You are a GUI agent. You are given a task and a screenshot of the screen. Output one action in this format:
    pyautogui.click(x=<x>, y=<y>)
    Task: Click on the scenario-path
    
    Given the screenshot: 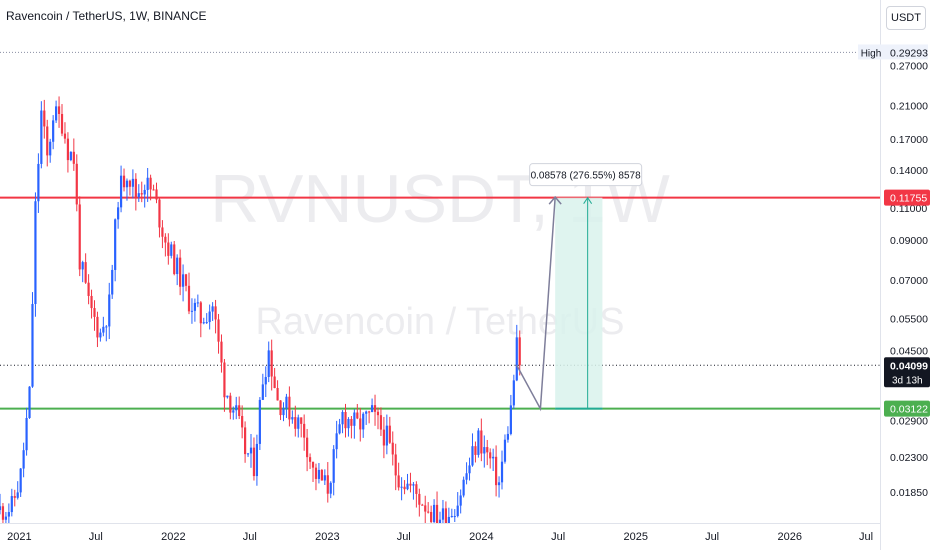 What is the action you would take?
    pyautogui.click(x=536, y=304)
    